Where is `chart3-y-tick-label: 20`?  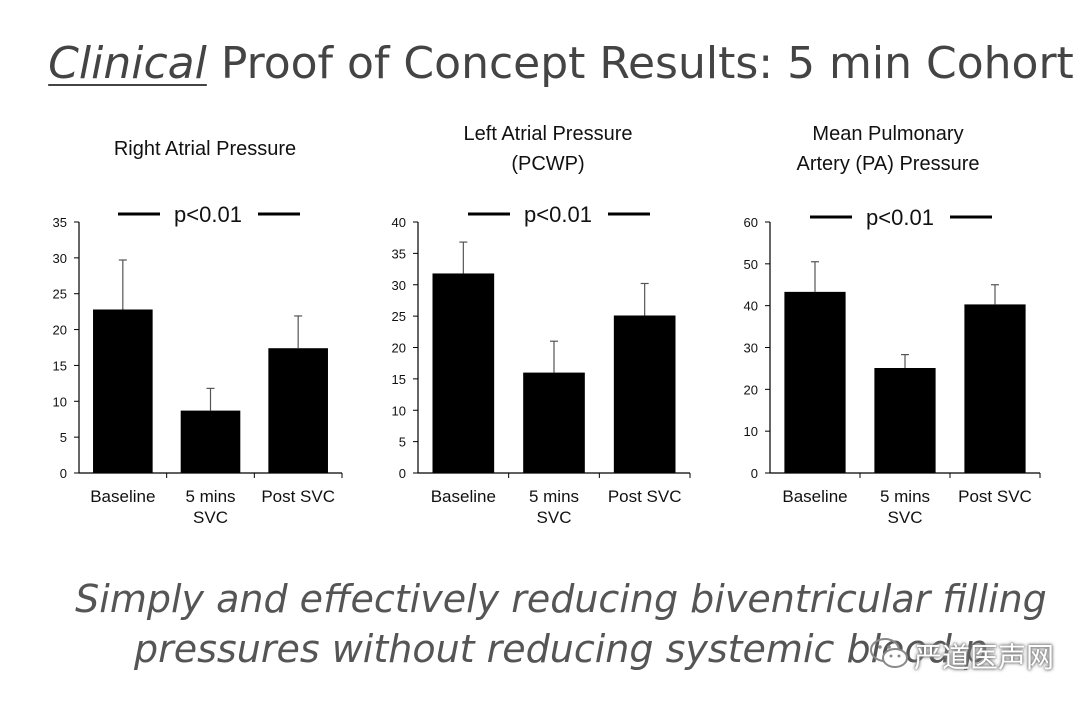 chart3-y-tick-label: 20 is located at coordinates (751, 389).